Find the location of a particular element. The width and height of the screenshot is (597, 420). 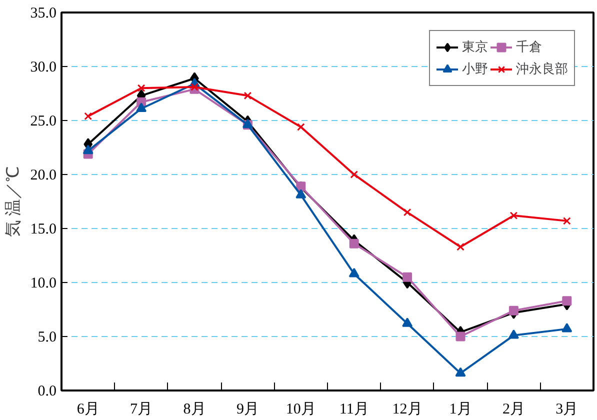

y-tick-label: 0.0 is located at coordinates (47, 392).